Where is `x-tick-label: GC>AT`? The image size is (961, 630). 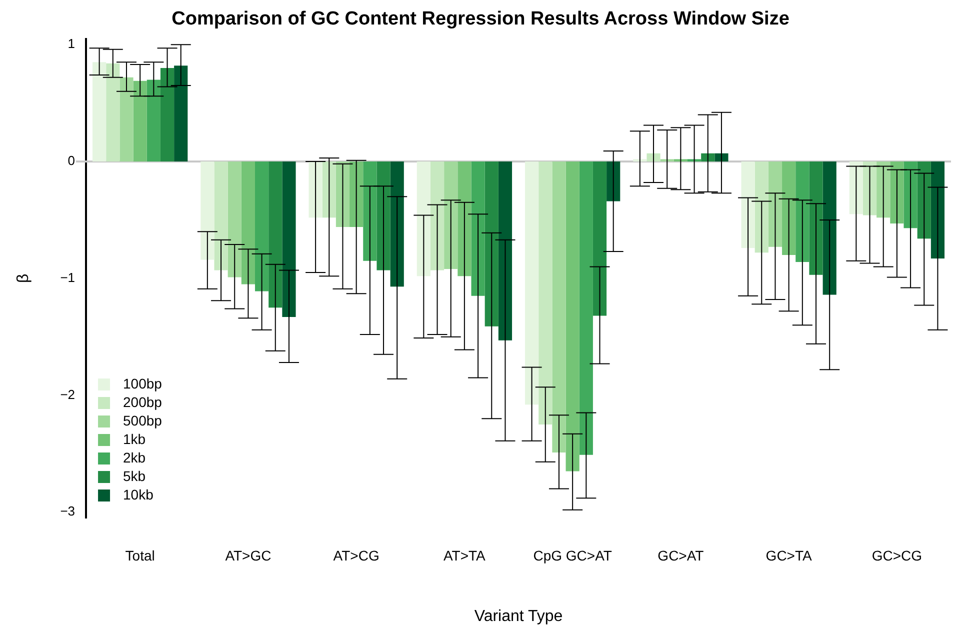
x-tick-label: GC>AT is located at coordinates (681, 555).